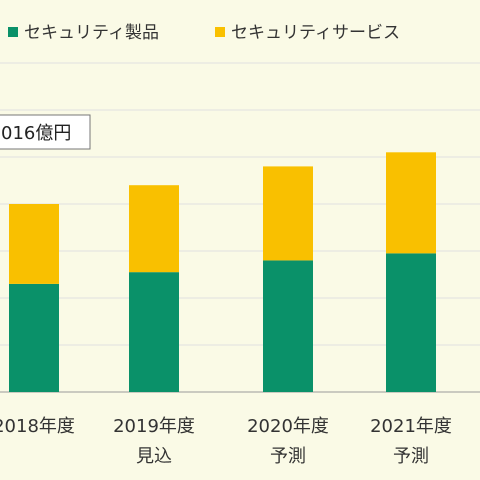 The height and width of the screenshot is (480, 480). I want to click on total-callout: 016億円, so click(45, 132).